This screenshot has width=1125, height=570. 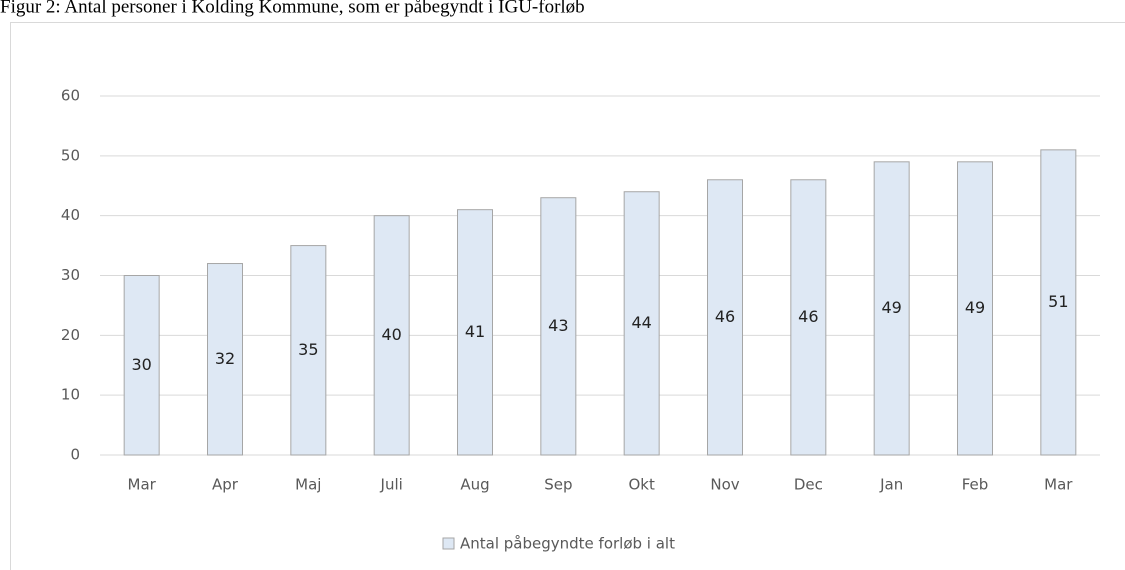 I want to click on y-tick-label: 20, so click(x=70, y=335).